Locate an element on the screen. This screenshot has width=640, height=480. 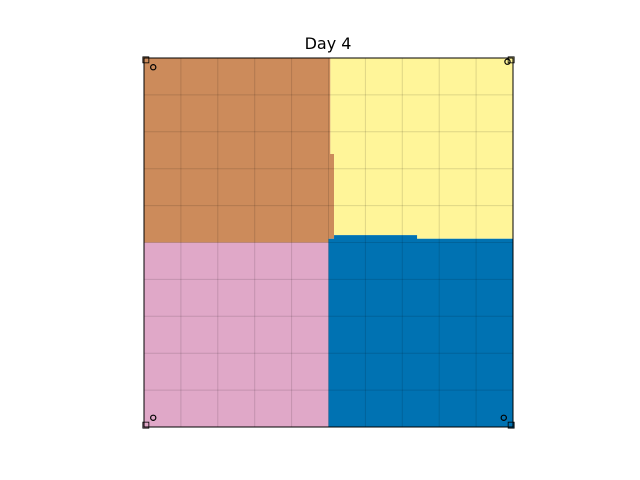
marker-tr is located at coordinates (507, 61).